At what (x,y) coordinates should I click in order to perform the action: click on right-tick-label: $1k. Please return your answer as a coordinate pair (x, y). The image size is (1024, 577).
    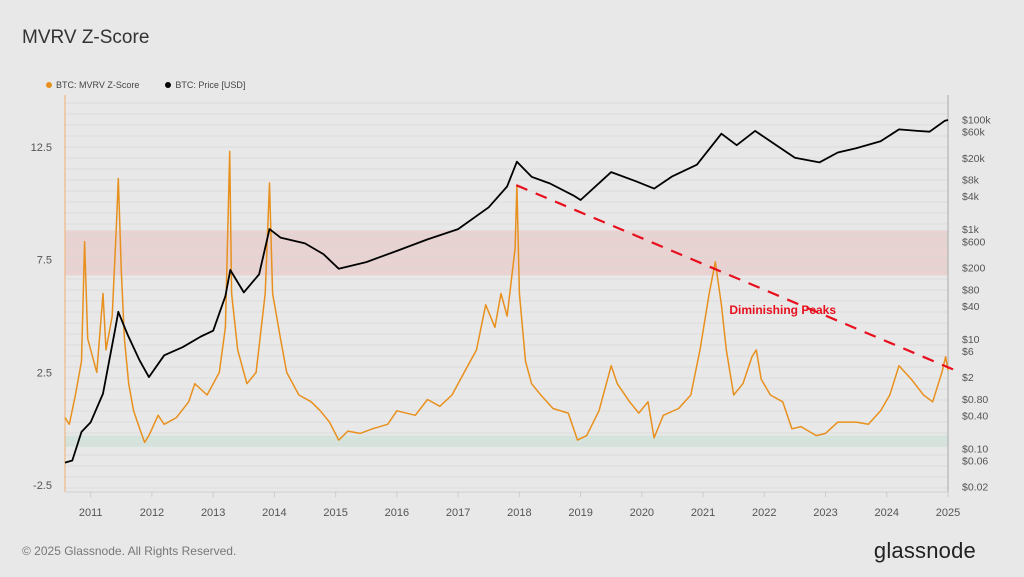
    Looking at the image, I should click on (971, 230).